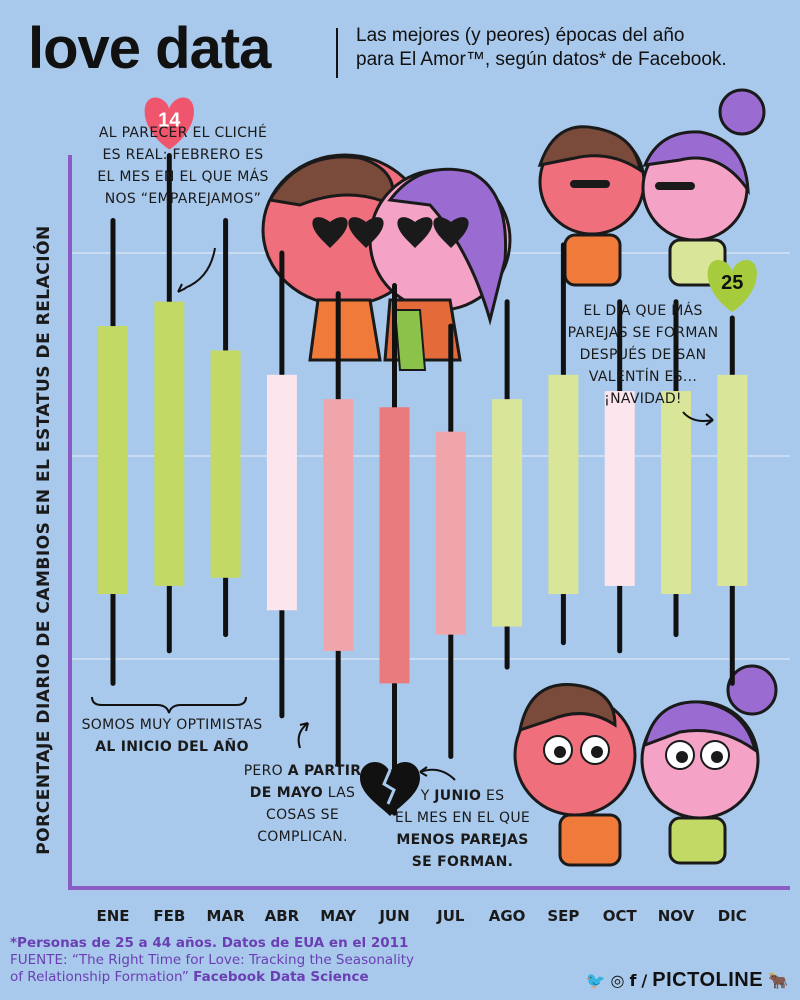  I want to click on couple-holding-hands-illustration, so click(651, 187).